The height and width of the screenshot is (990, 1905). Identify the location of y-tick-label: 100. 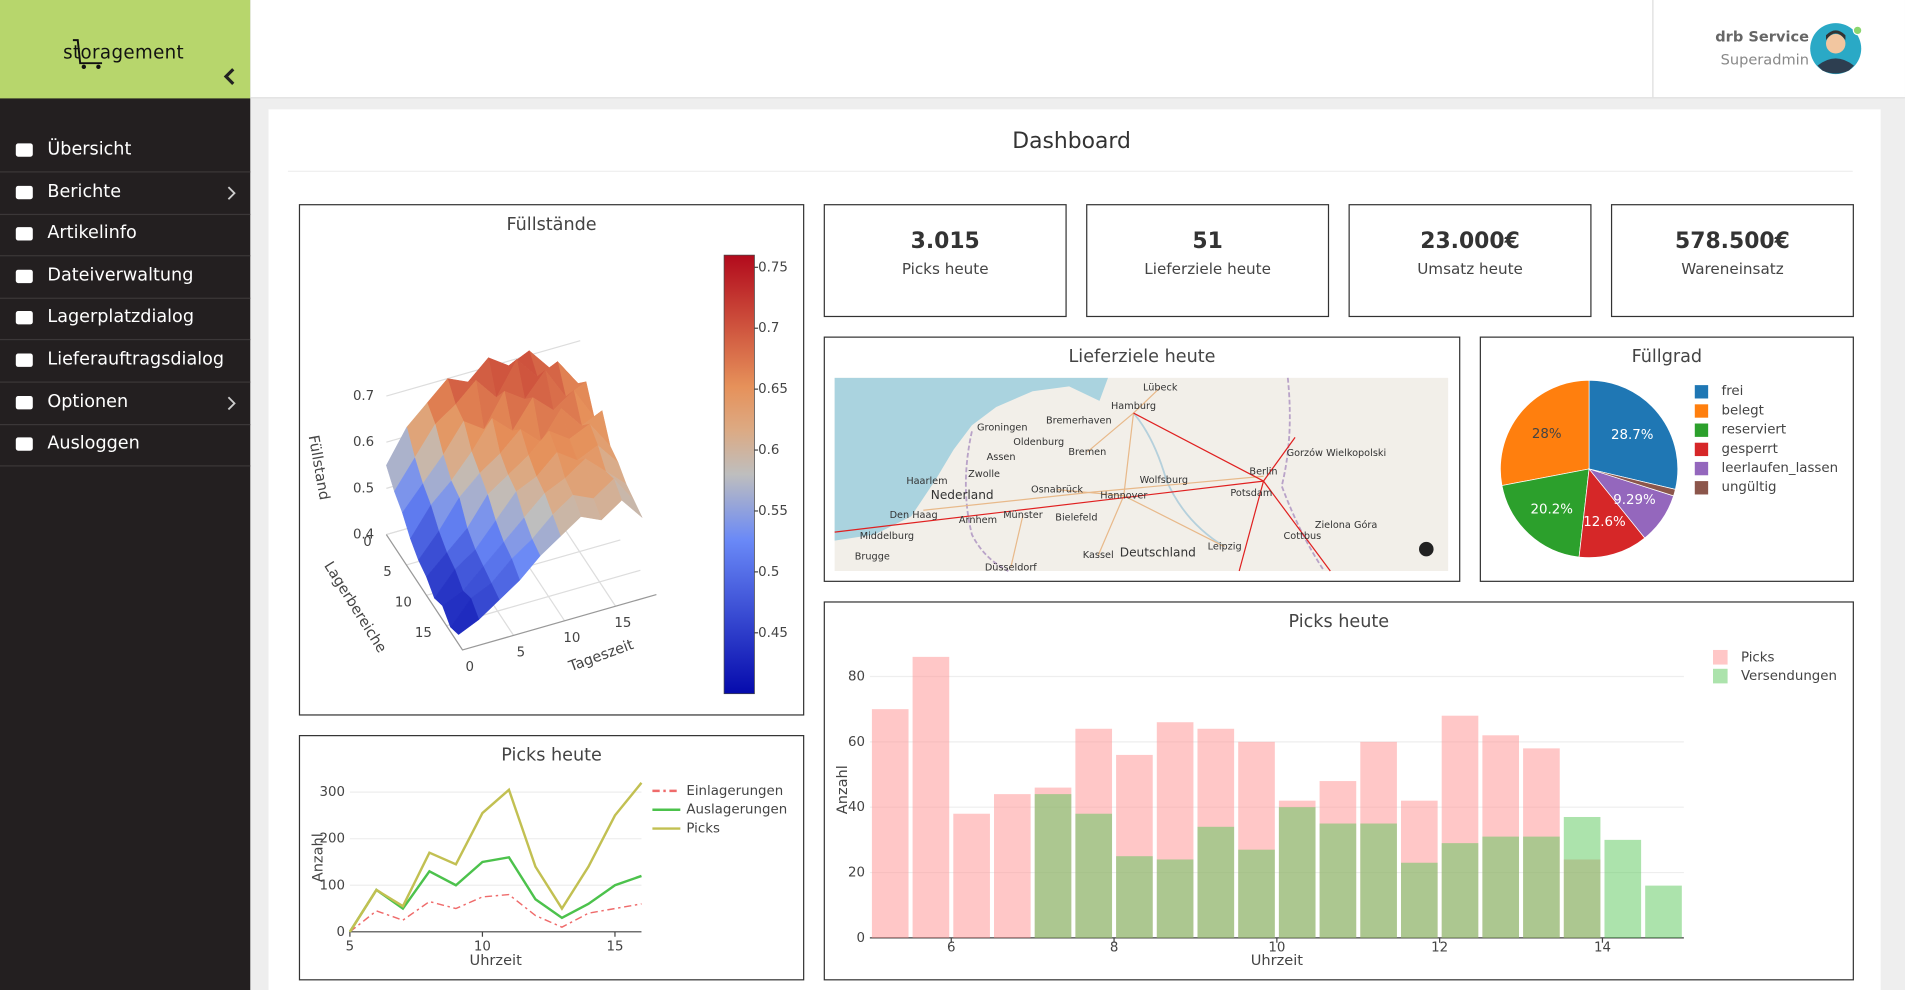
(333, 885).